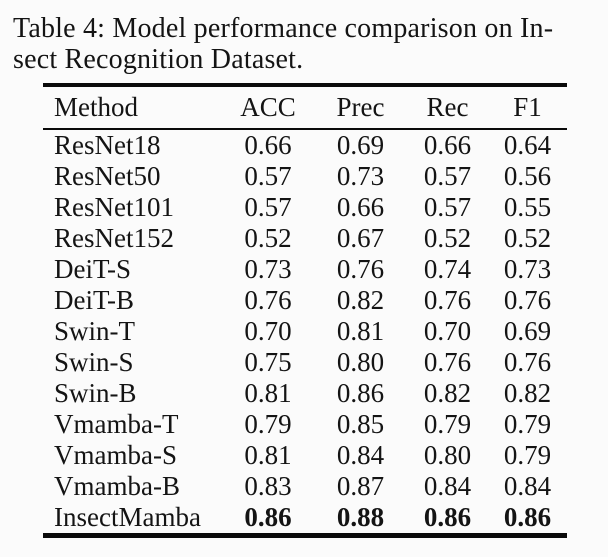 Image resolution: width=608 pixels, height=557 pixels. Describe the element at coordinates (360, 238) in the screenshot. I see `prec-cell: 0.67` at that location.